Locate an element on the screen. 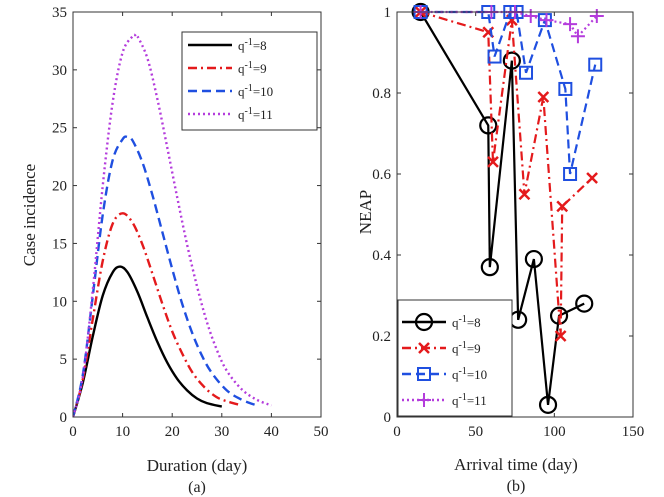 This screenshot has width=664, height=497. panel-a-legend: q-1=8 q-1=9 q-1=10 q-1=11 is located at coordinates (249, 81).